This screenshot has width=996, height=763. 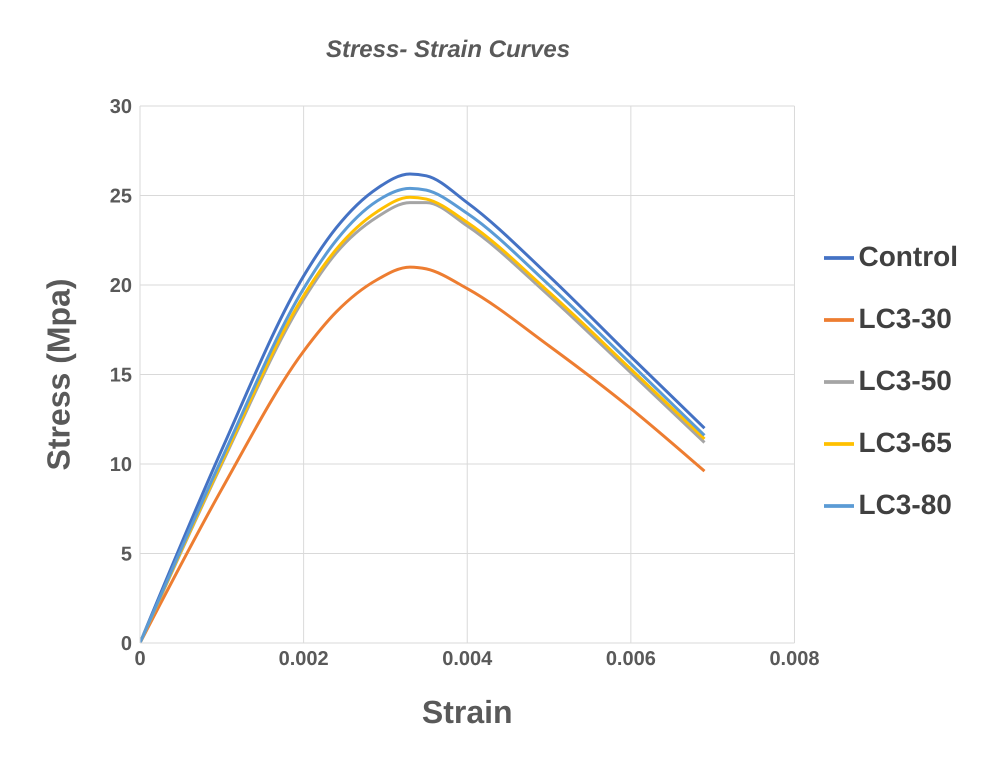 What do you see at coordinates (58, 374) in the screenshot?
I see `y-axis-title: Stress (Mpa)` at bounding box center [58, 374].